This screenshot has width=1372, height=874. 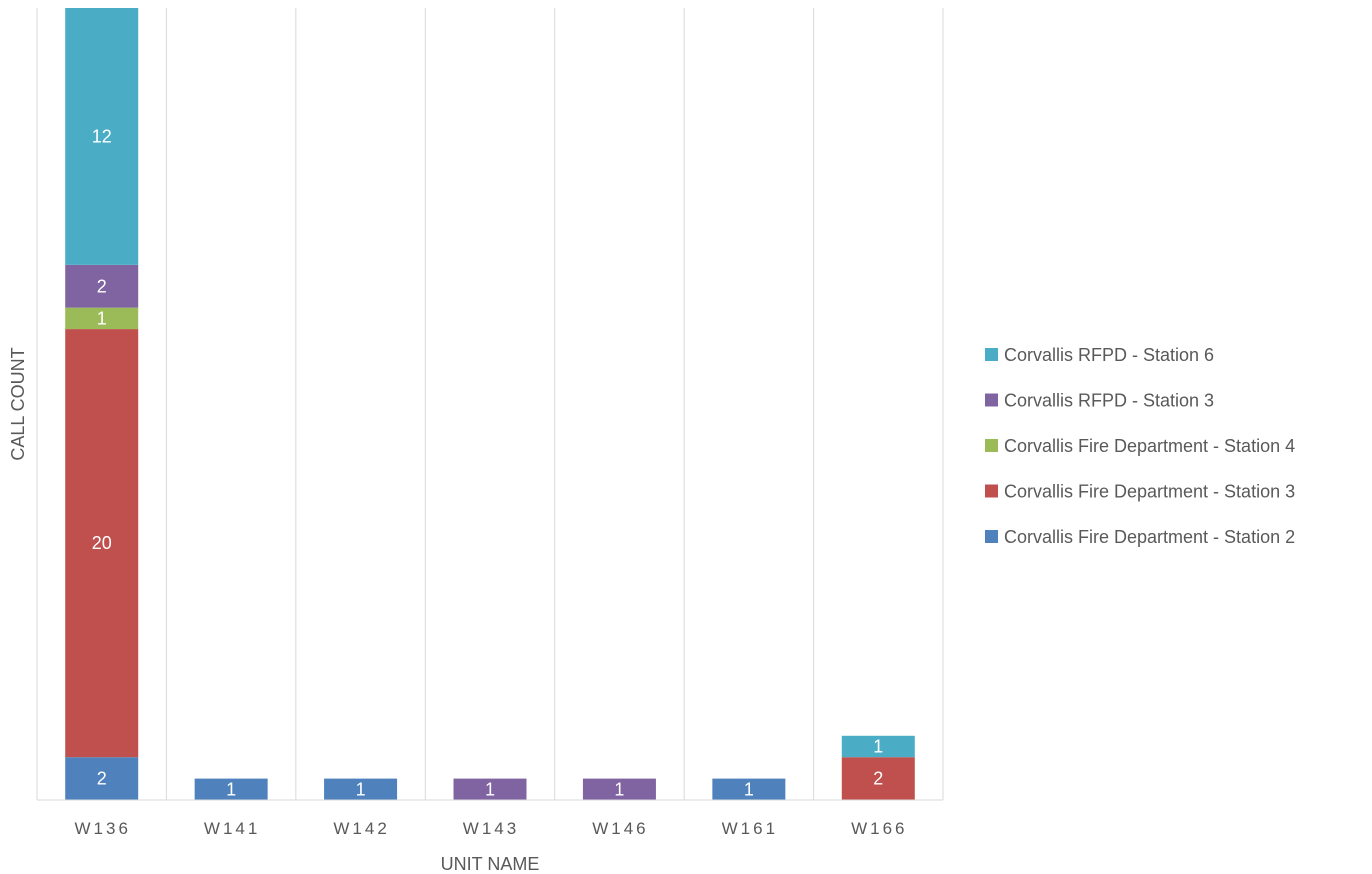 I want to click on data-label-W166-series-4: 1, so click(x=878, y=746).